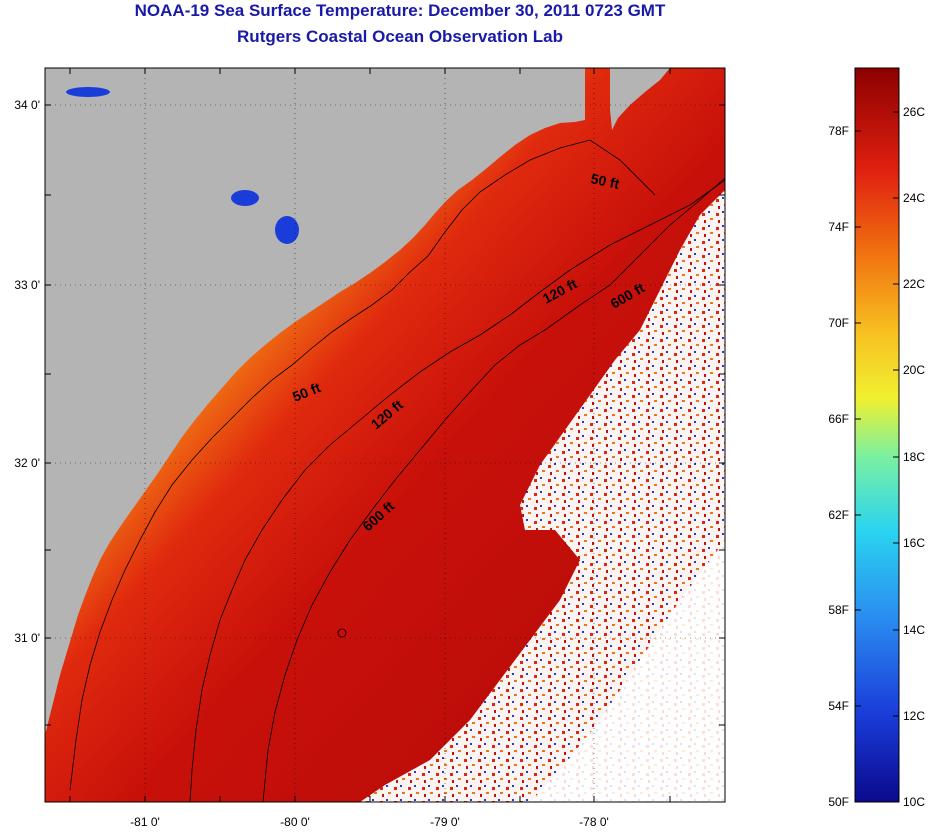 Image resolution: width=936 pixels, height=832 pixels. I want to click on colorbar-label-f: 54F, so click(838, 706).